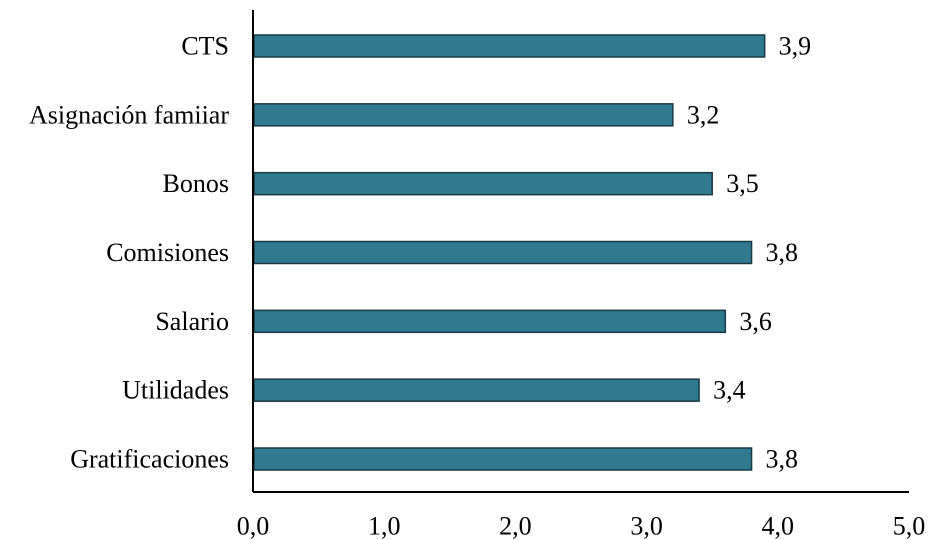  Describe the element at coordinates (205, 46) in the screenshot. I see `category-label-0: CTS` at that location.